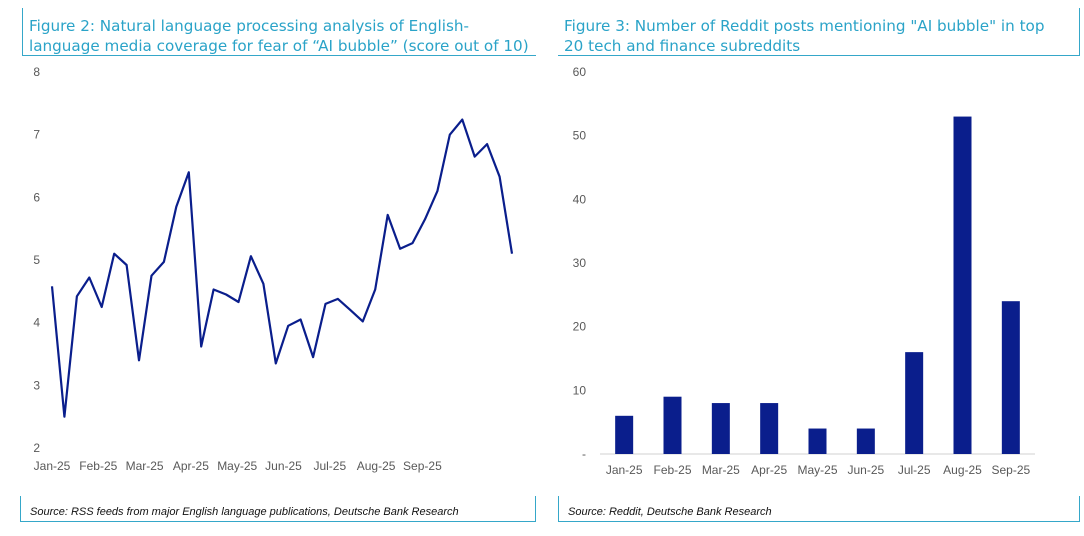 The image size is (1084, 536). I want to click on y-tick-label: -, so click(584, 454).